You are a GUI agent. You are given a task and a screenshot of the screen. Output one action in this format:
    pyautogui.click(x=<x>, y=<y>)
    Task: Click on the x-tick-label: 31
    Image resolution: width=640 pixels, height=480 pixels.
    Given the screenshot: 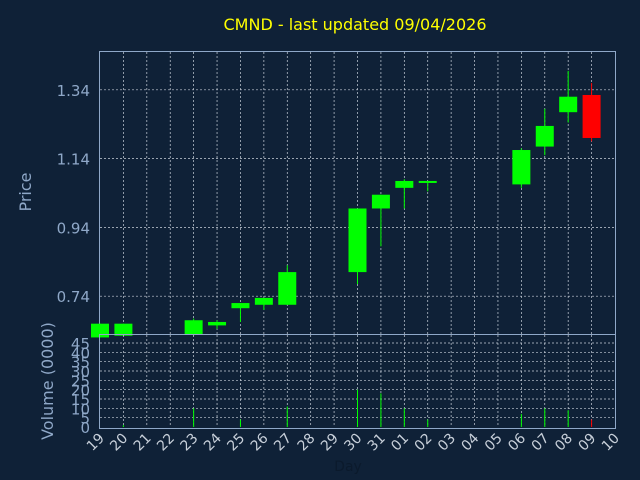 What is the action you would take?
    pyautogui.click(x=377, y=443)
    